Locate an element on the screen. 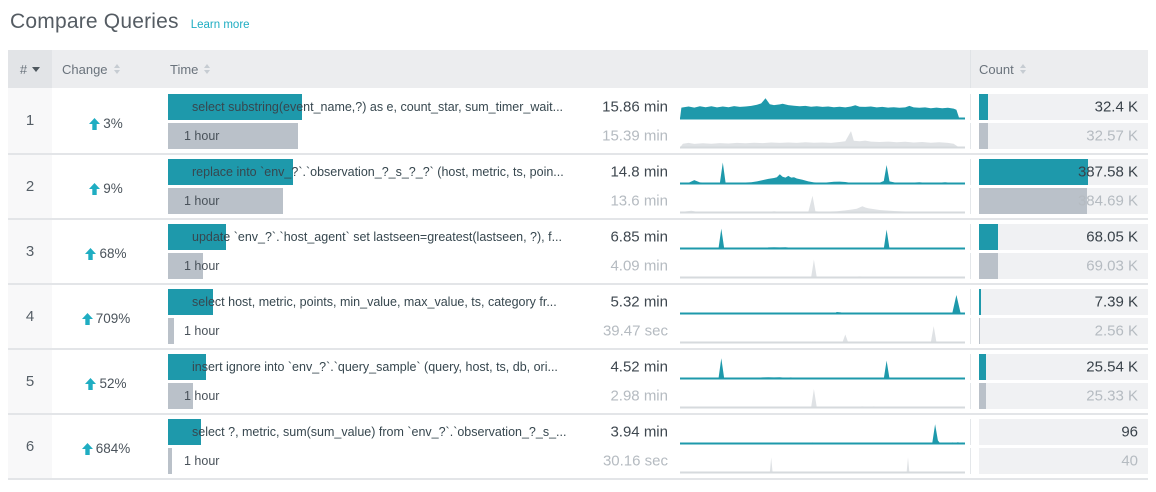 The height and width of the screenshot is (492, 1156). query-count-value: 7.39 K is located at coordinates (1116, 302).